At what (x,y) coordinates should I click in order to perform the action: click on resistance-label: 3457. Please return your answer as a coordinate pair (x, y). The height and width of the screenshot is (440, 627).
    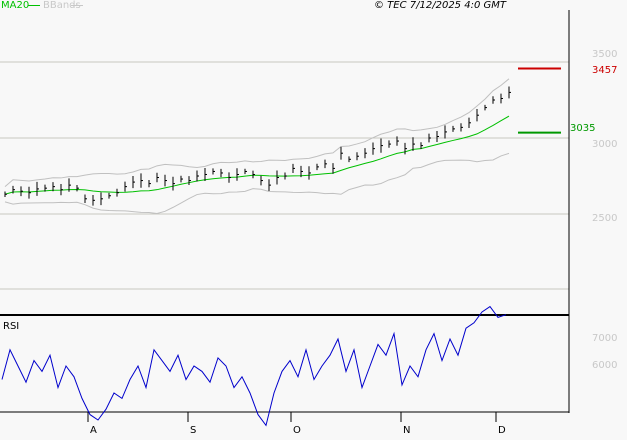
    Looking at the image, I should click on (605, 70).